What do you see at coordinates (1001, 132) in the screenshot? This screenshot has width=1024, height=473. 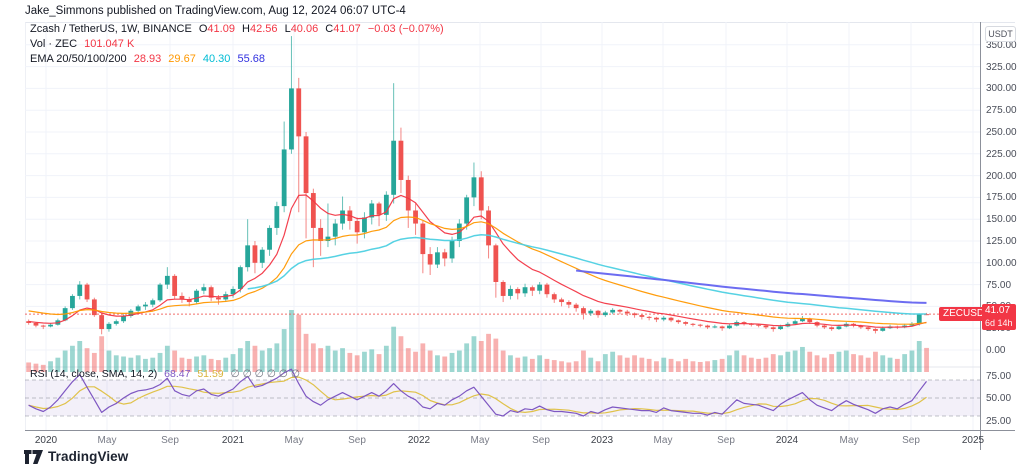 I see `price-tick-label: 250.00` at bounding box center [1001, 132].